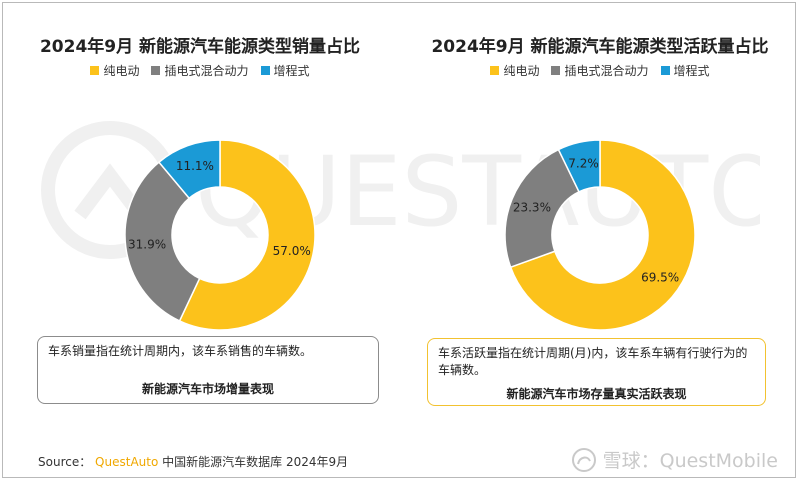 The image size is (800, 482). What do you see at coordinates (127, 462) in the screenshot?
I see `source-brand: QuestAuto` at bounding box center [127, 462].